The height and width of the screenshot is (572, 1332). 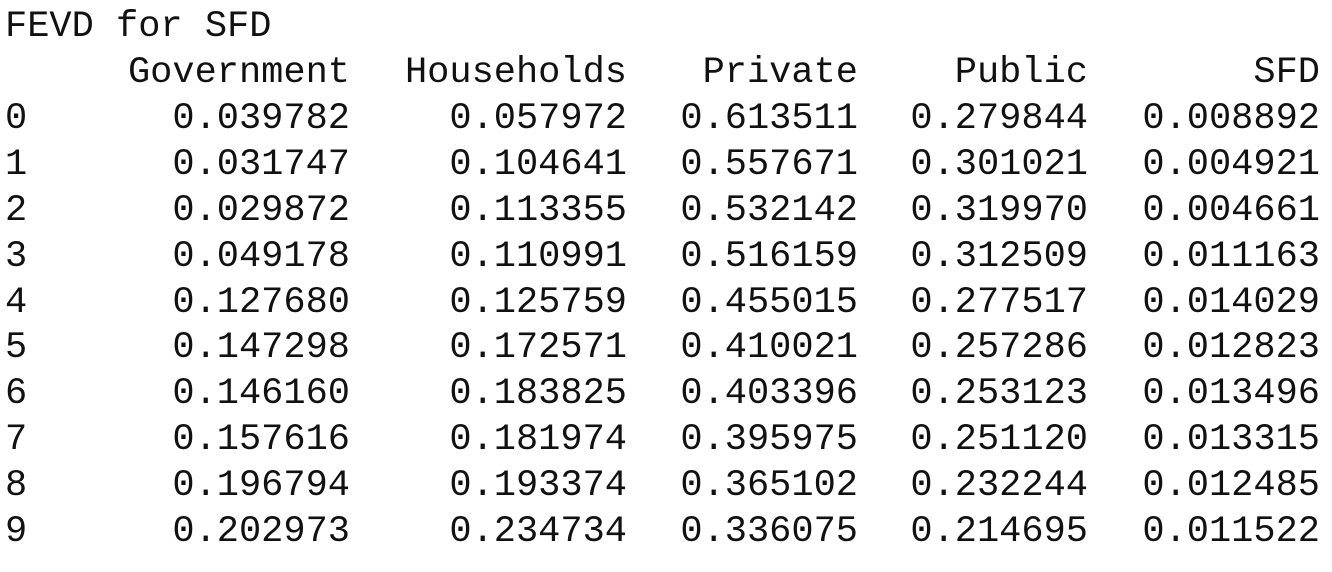 What do you see at coordinates (1231, 210) in the screenshot?
I see `cell: 0.004661` at bounding box center [1231, 210].